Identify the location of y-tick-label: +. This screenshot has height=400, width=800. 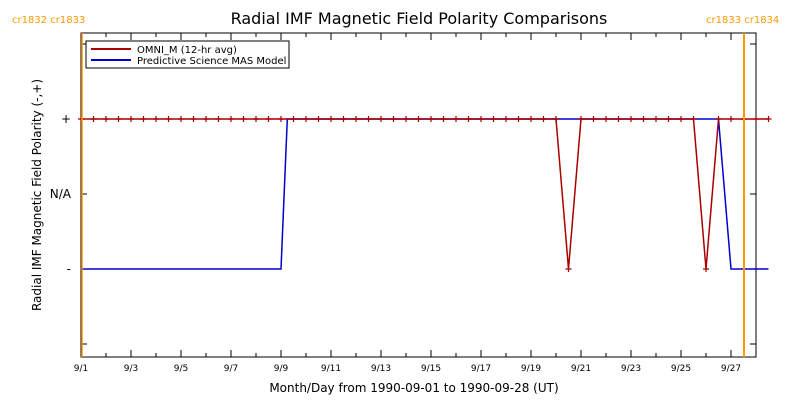
(66, 119).